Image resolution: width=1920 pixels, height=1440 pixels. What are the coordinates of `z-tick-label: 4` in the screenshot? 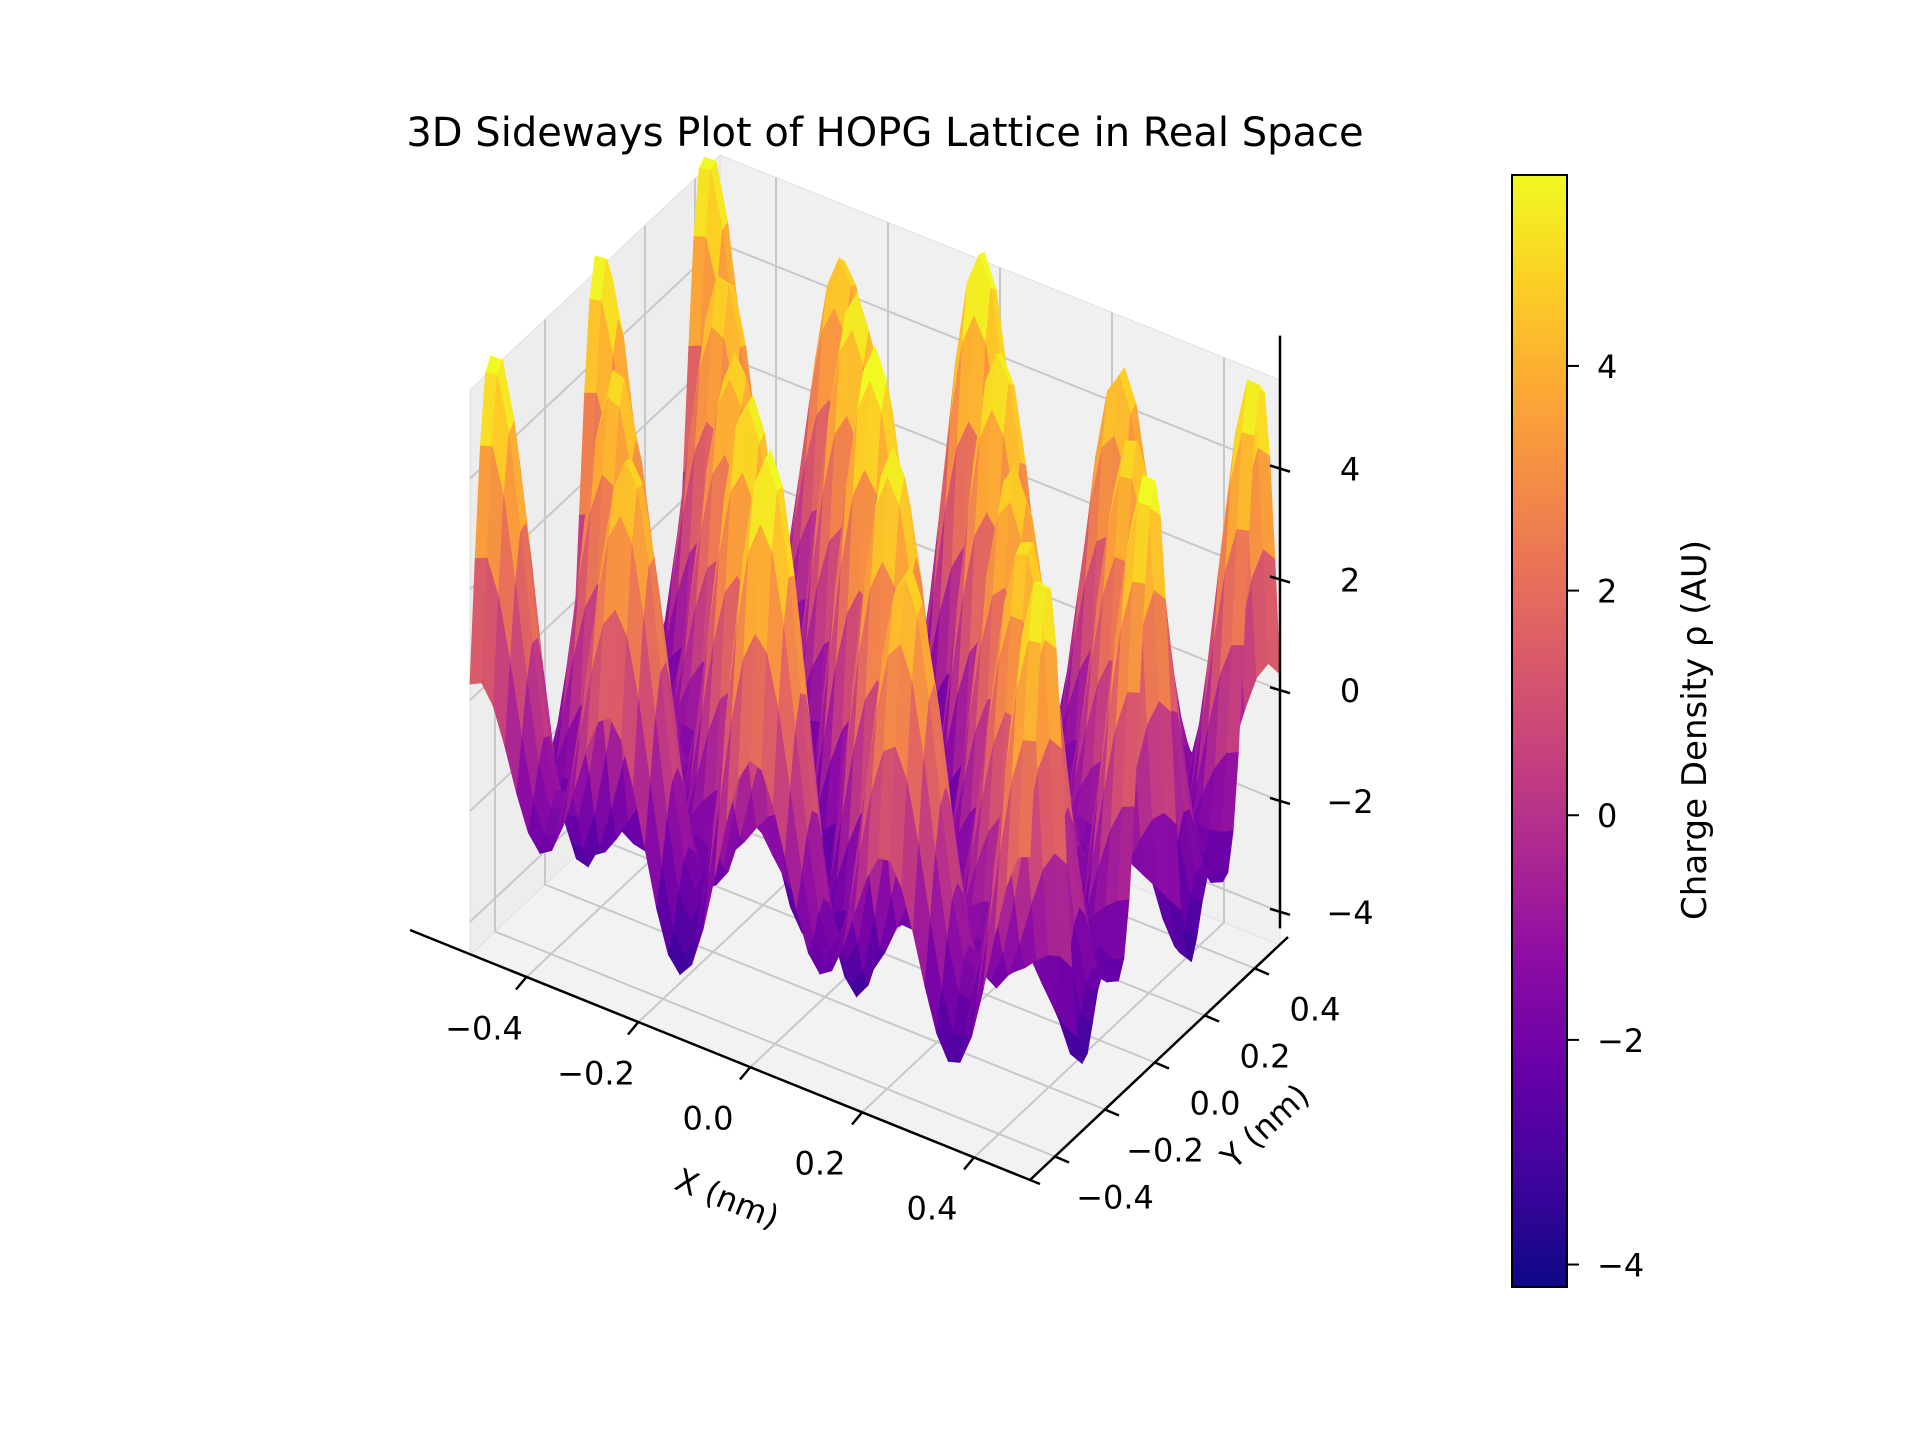 It's located at (1350, 470).